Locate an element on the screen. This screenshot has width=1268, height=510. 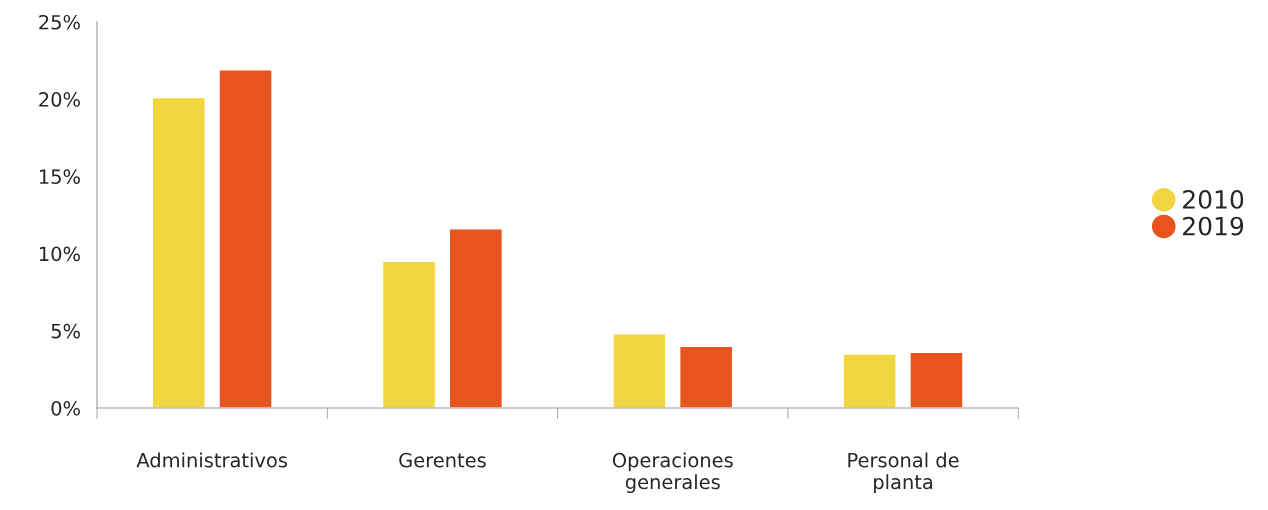
y-tick-label: 15% is located at coordinates (59, 177).